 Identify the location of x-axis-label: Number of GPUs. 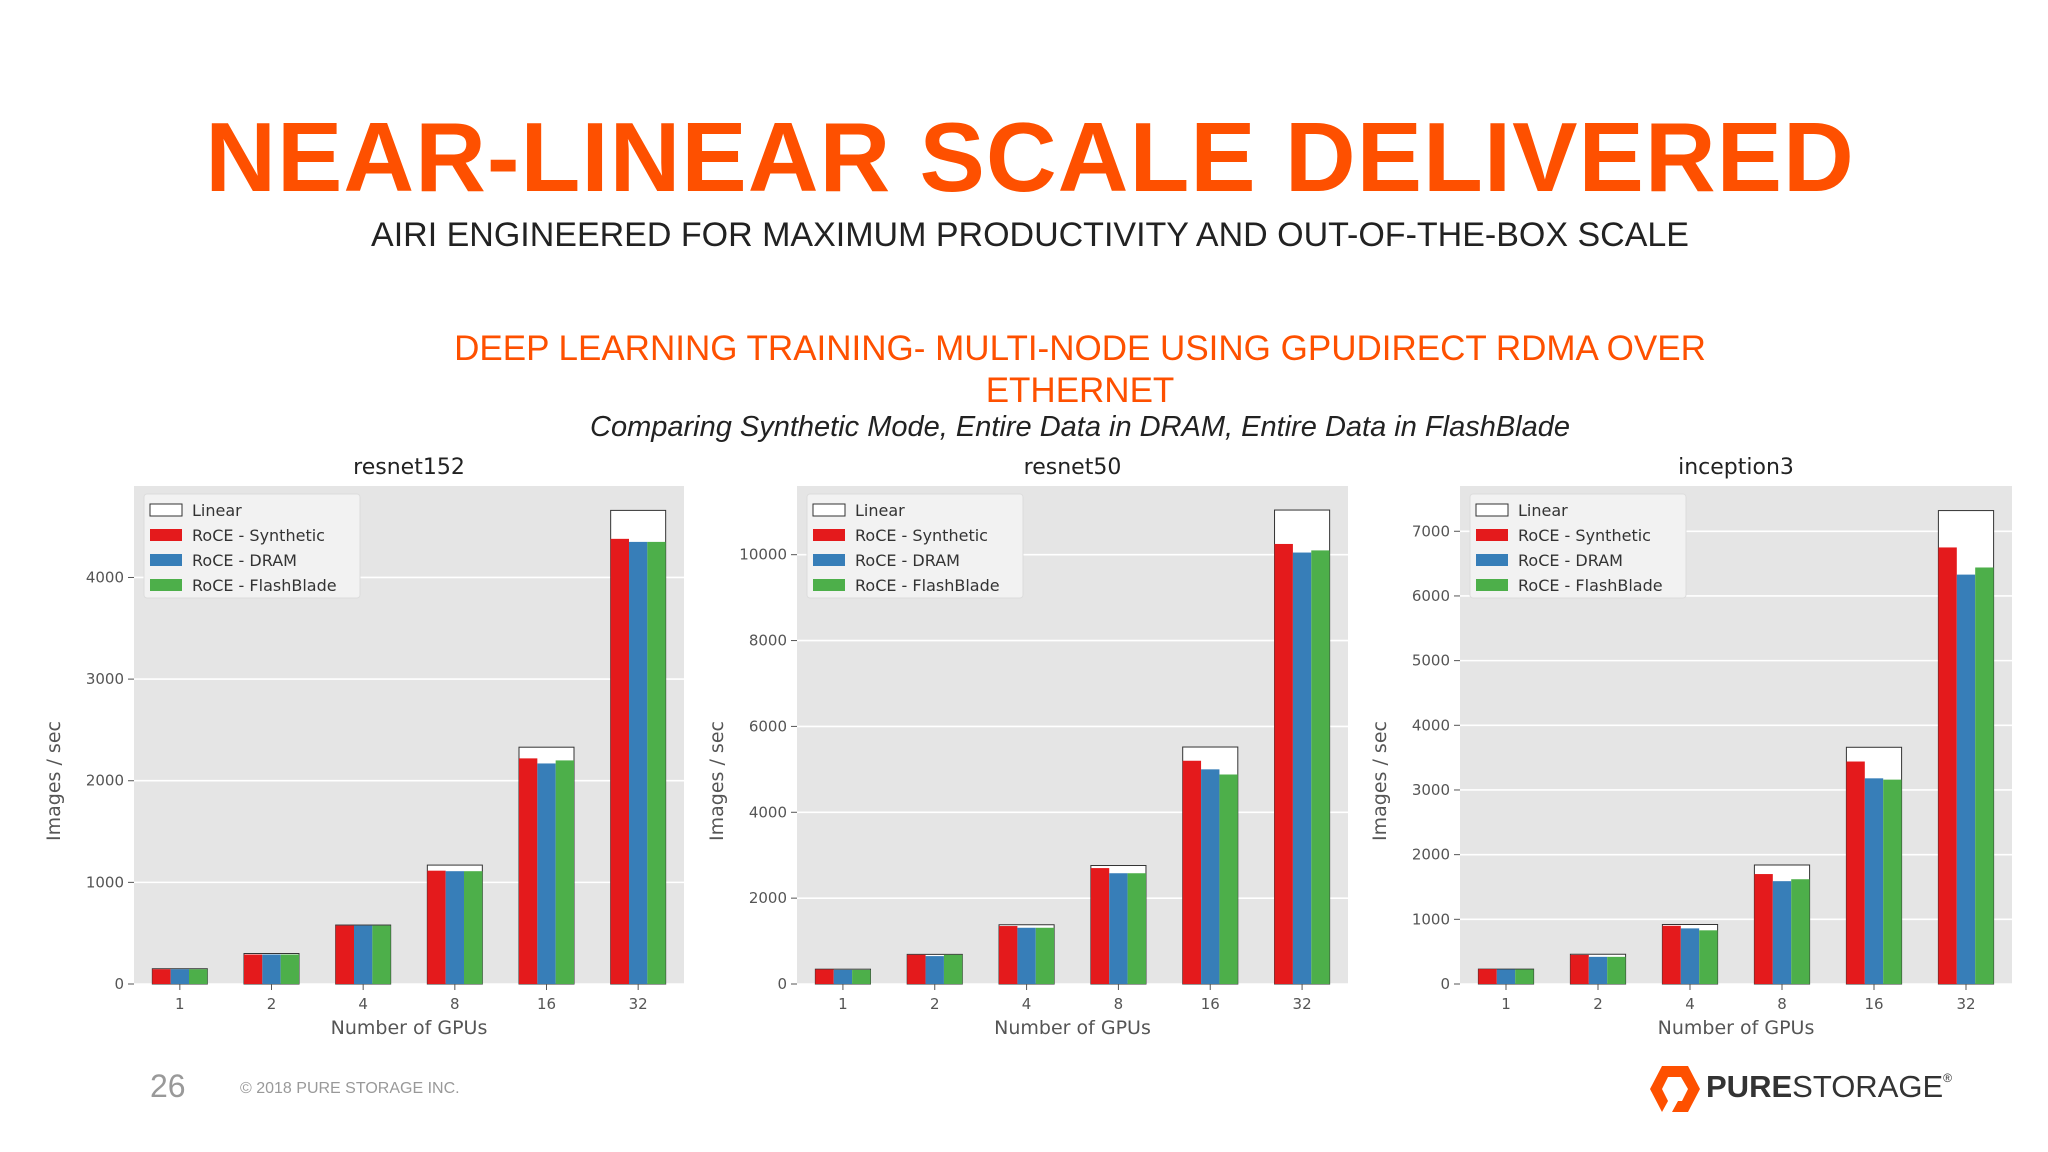
(1736, 1028).